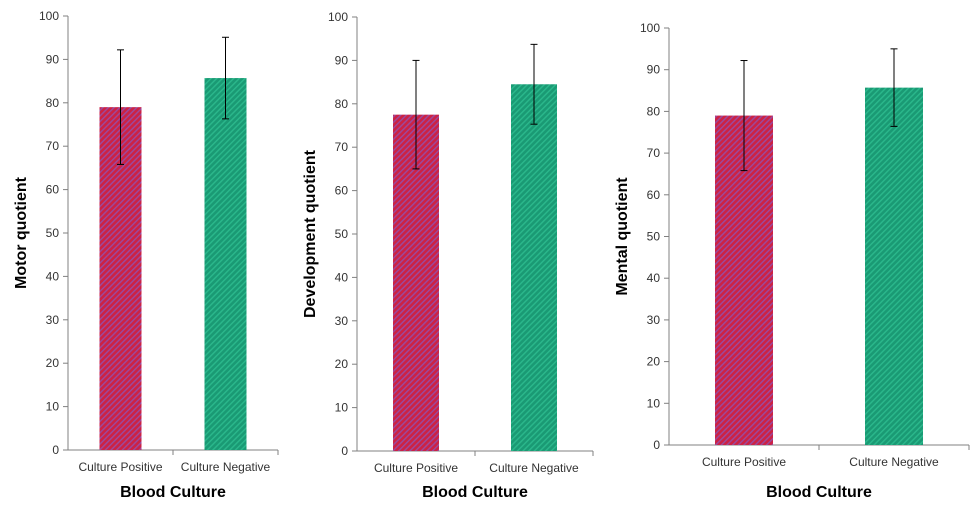  Describe the element at coordinates (310, 233) in the screenshot. I see `y-axis-title: Development quotient` at that location.